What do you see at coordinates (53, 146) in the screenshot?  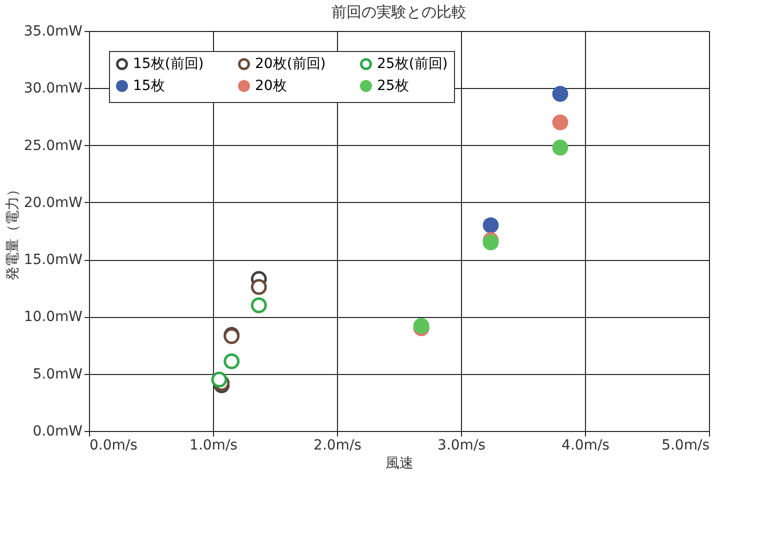 I see `y-tick-label: 25.0mW` at bounding box center [53, 146].